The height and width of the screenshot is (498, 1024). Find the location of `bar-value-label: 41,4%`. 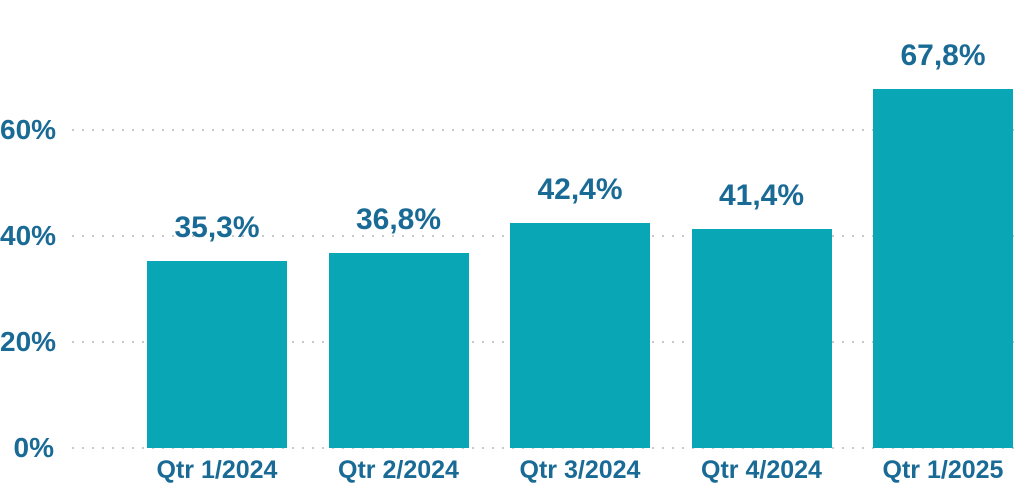

bar-value-label: 41,4% is located at coordinates (761, 195).